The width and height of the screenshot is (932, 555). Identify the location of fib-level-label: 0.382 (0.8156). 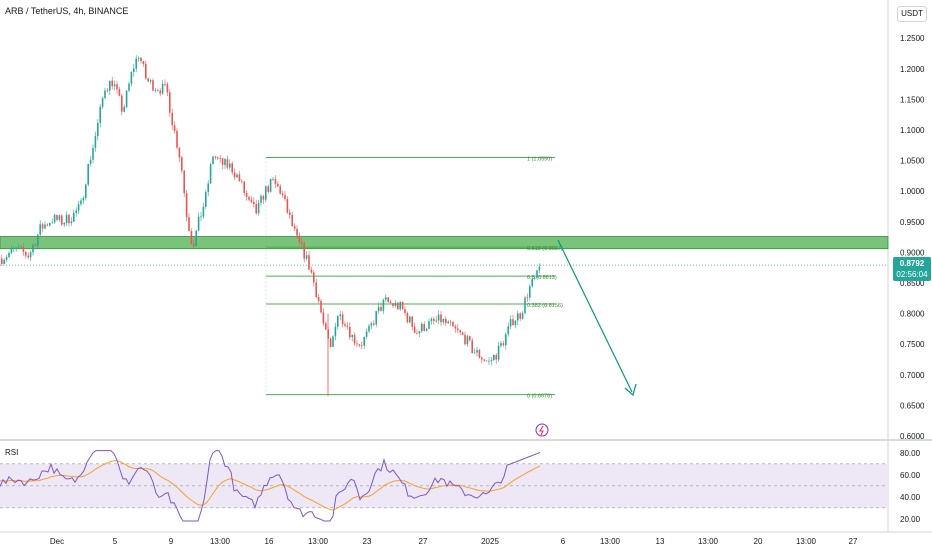
(545, 306).